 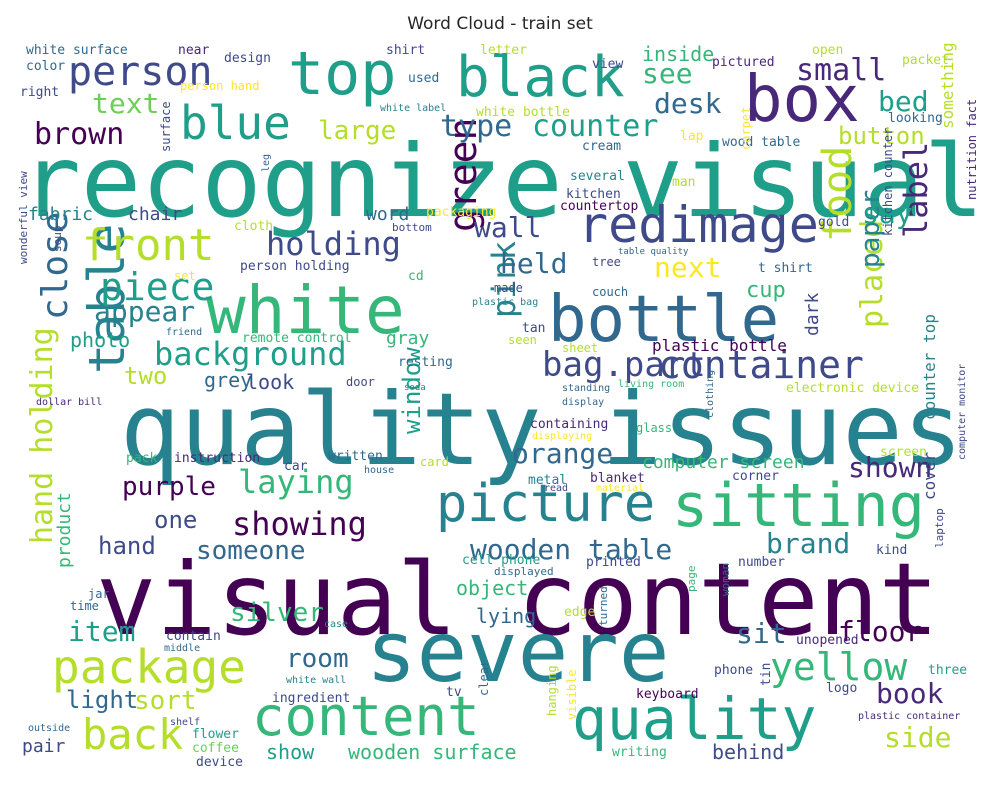 I want to click on word-31: wooden table, so click(x=571, y=549).